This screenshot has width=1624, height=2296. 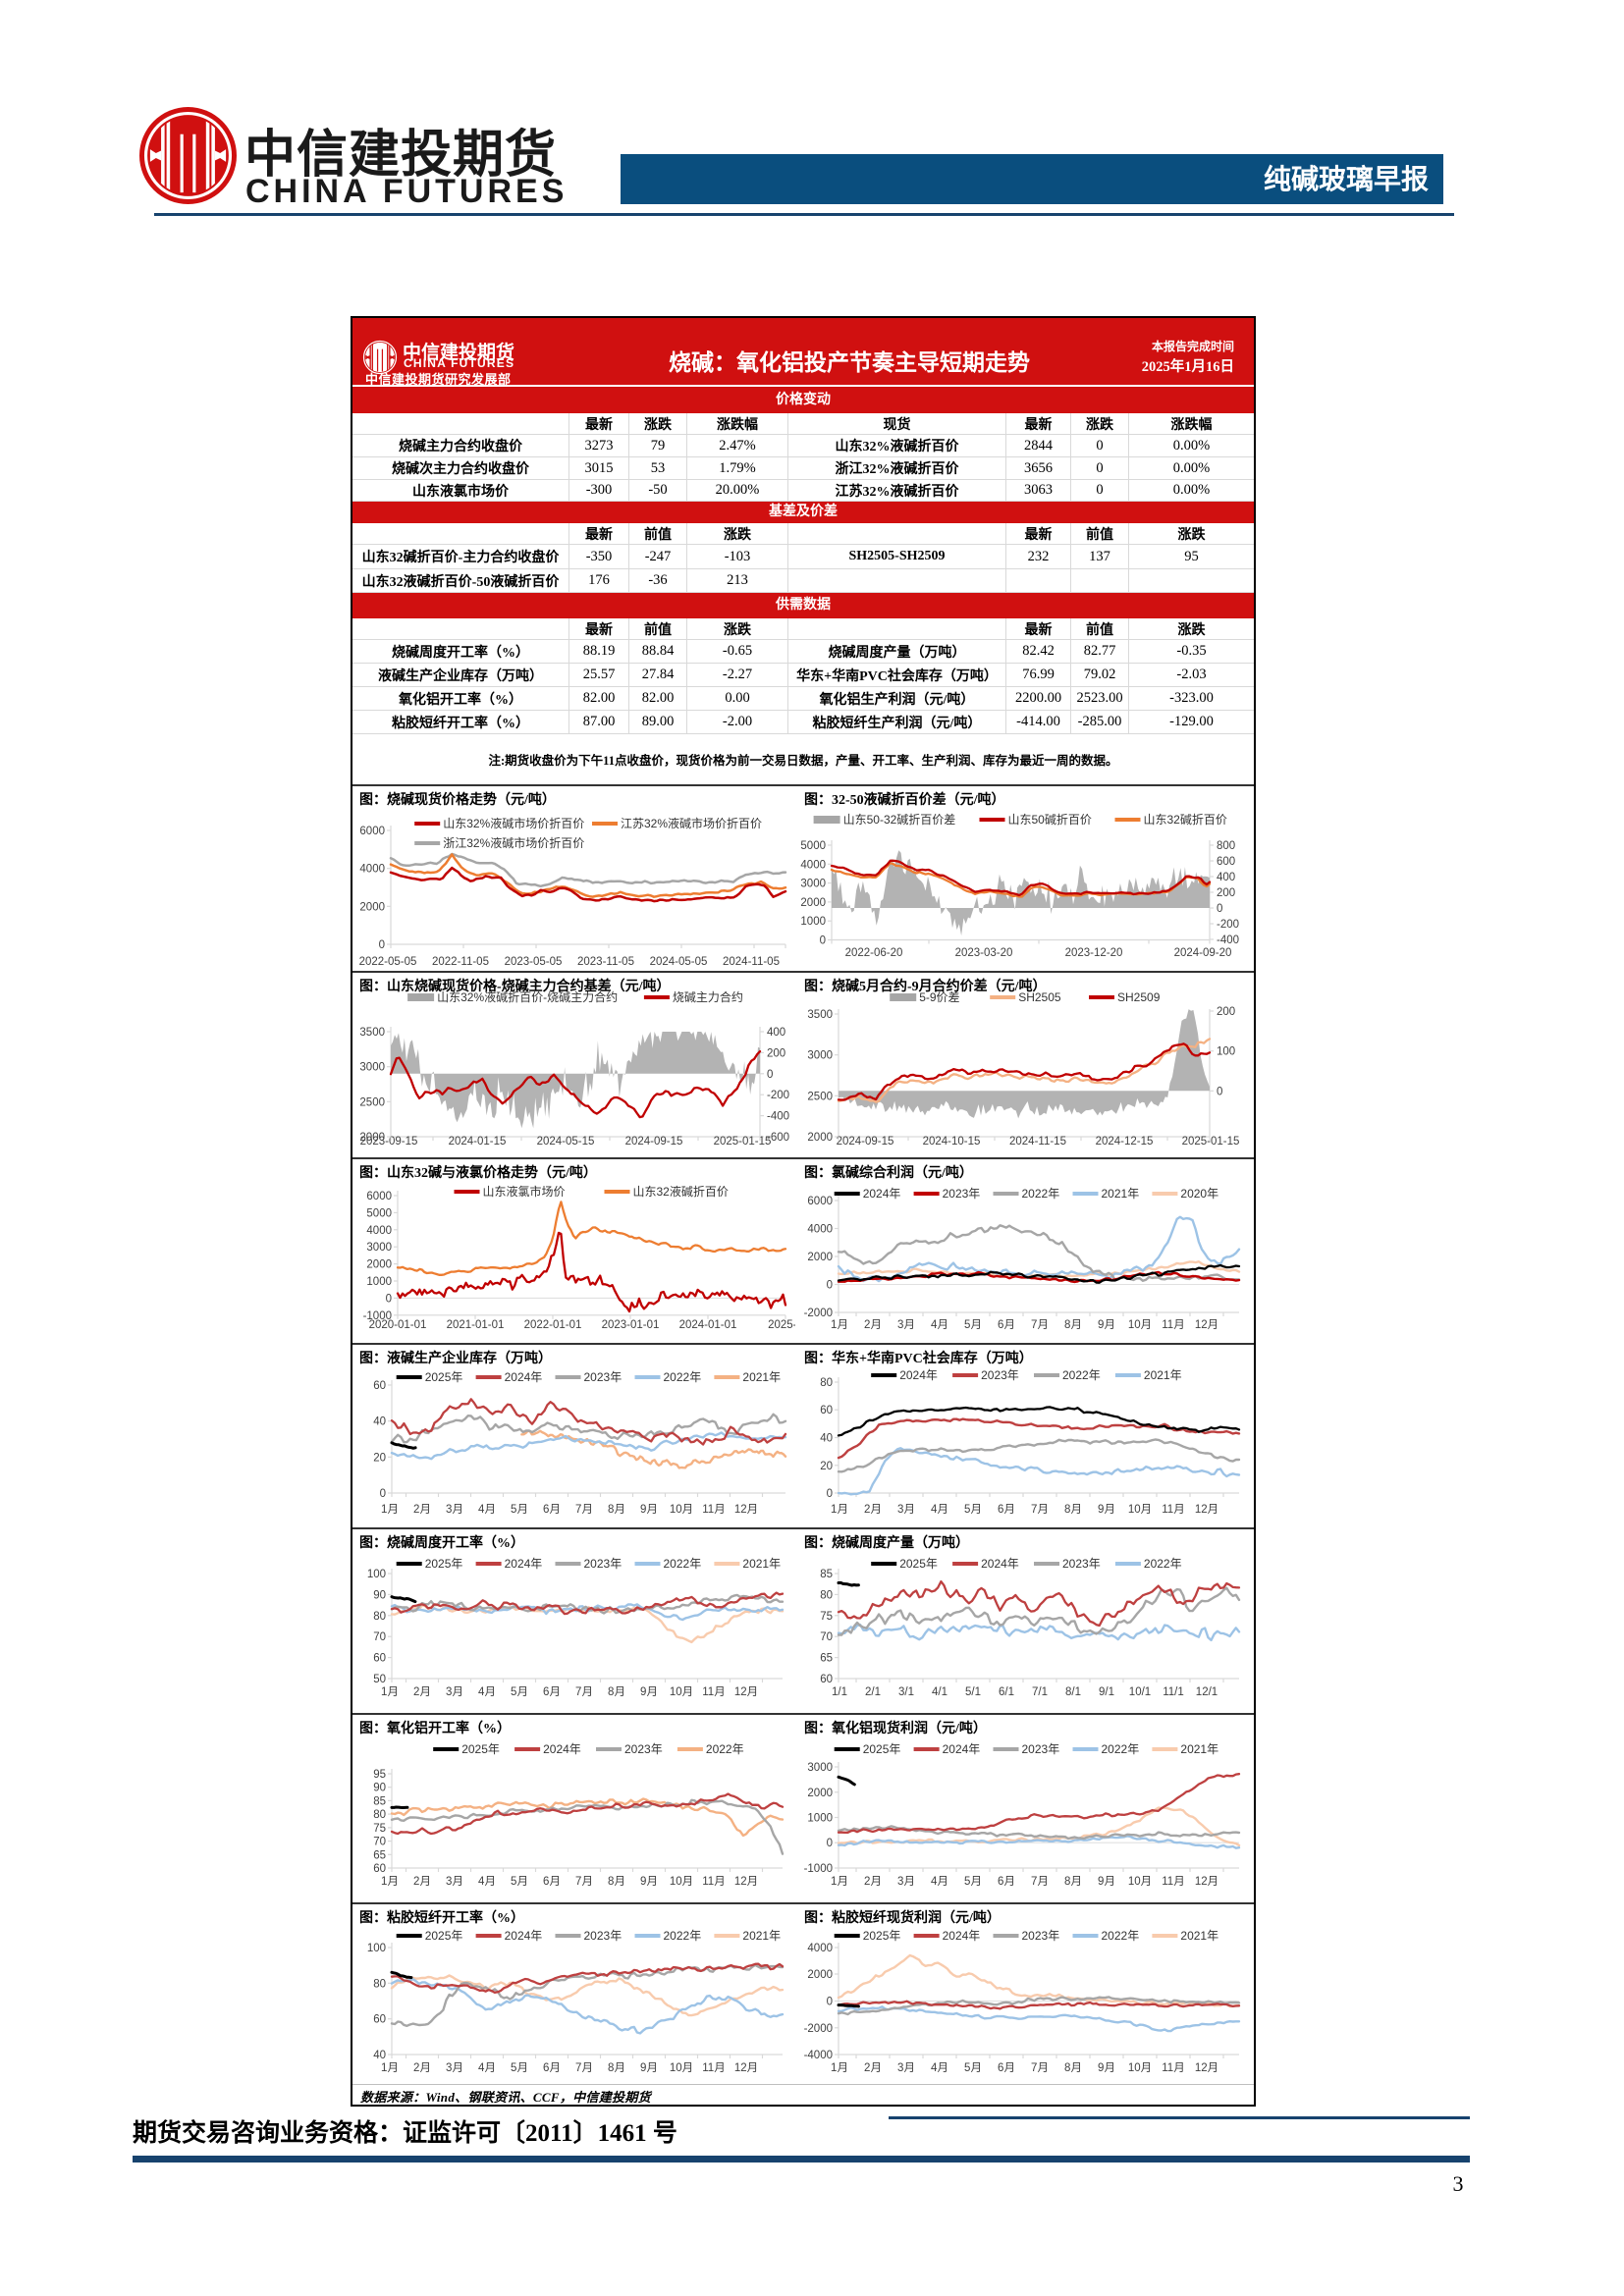 I want to click on svg-text: 2024-09-20, so click(x=1203, y=953).